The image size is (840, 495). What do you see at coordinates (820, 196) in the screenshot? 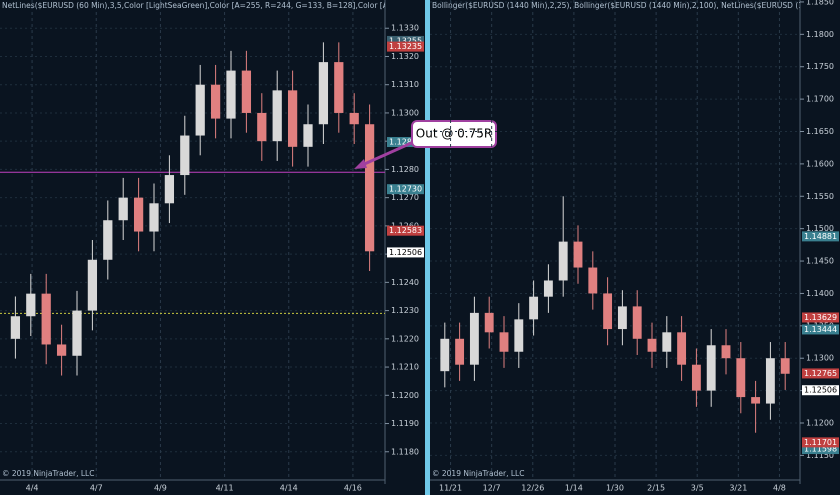
I see `y-tick-label: 1.1550` at bounding box center [820, 196].